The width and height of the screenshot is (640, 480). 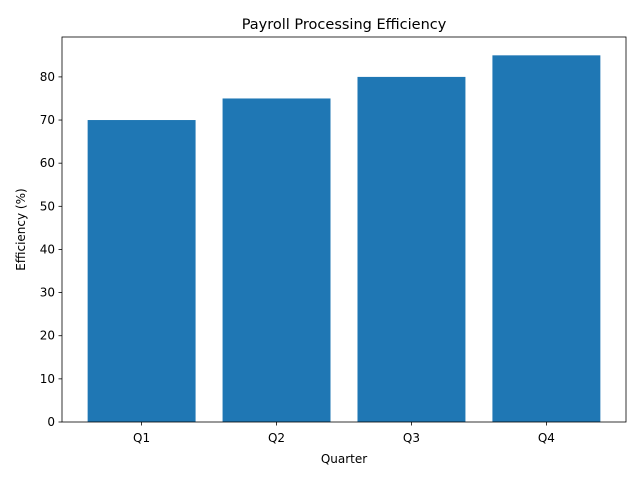 I want to click on y-tick-label: 40, so click(x=47, y=249).